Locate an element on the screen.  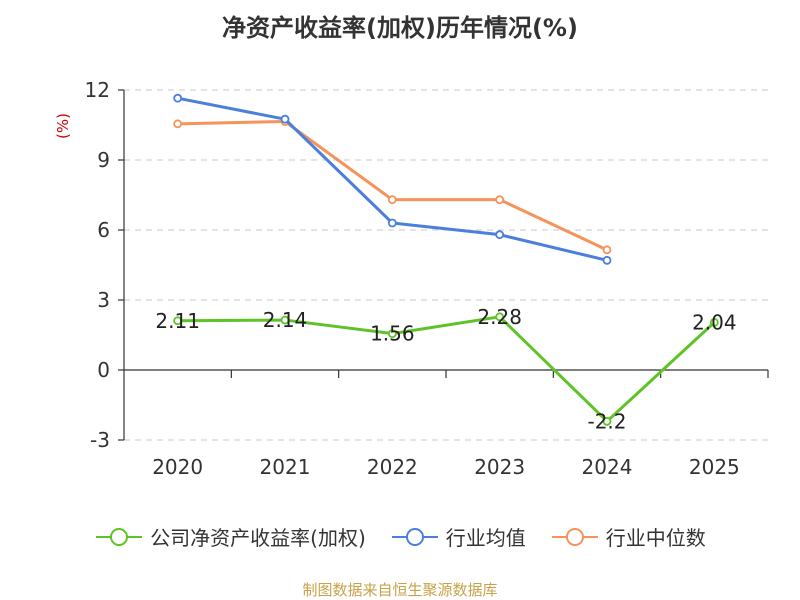
y-axis-label: (%) is located at coordinates (63, 126).